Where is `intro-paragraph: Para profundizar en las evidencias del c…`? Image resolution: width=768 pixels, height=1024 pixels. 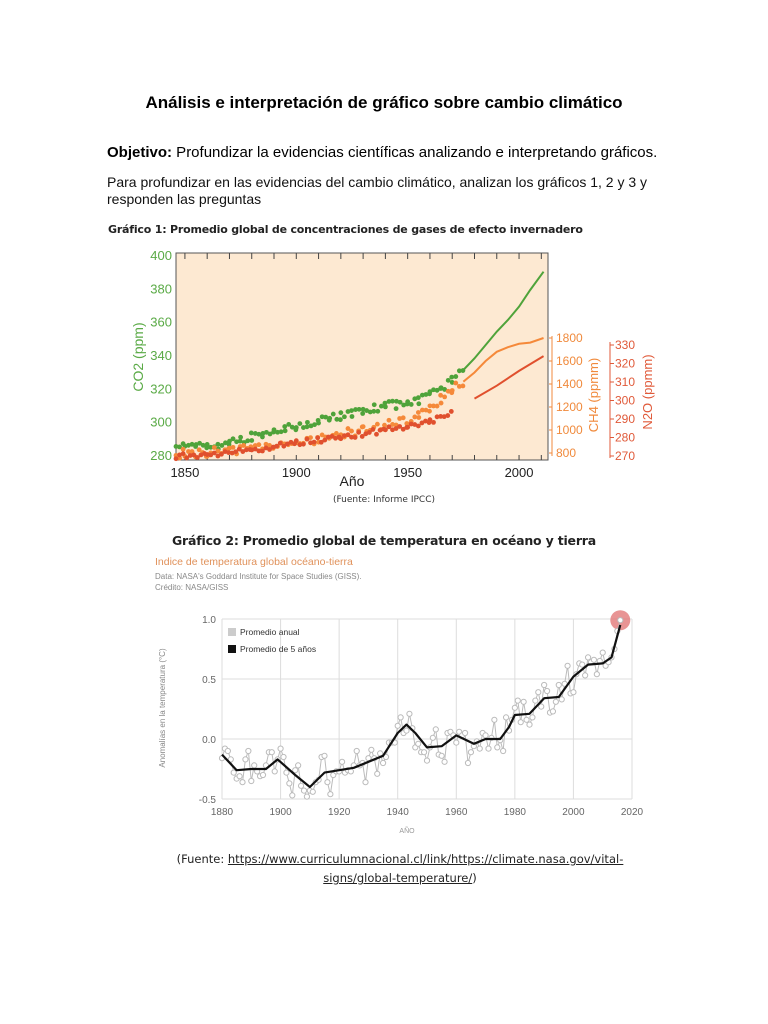
intro-paragraph: Para profundizar en las evidencias del c… is located at coordinates (377, 190).